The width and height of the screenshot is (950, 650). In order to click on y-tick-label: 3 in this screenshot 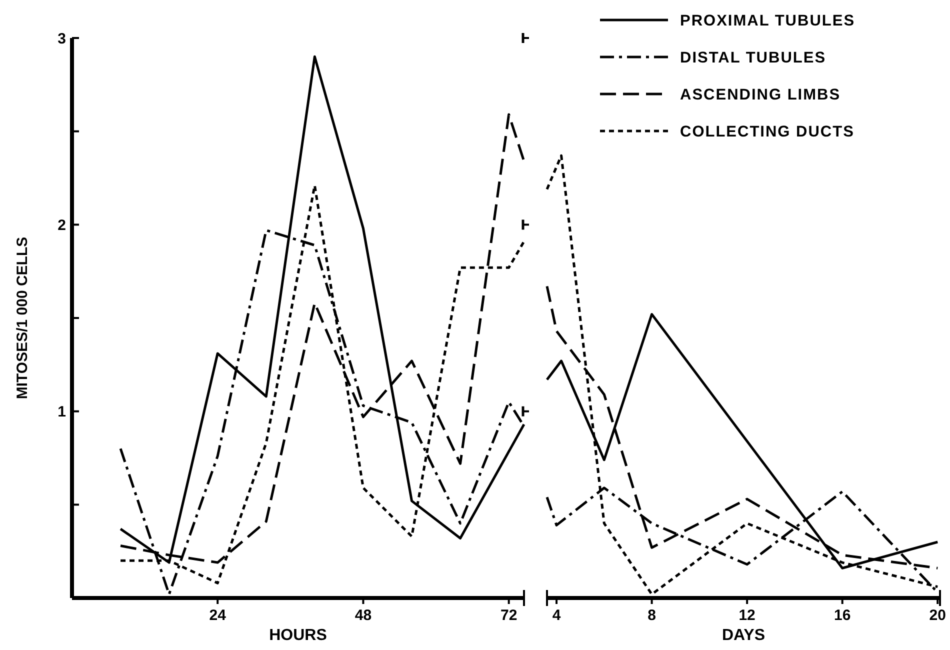, I will do `click(62, 39)`.